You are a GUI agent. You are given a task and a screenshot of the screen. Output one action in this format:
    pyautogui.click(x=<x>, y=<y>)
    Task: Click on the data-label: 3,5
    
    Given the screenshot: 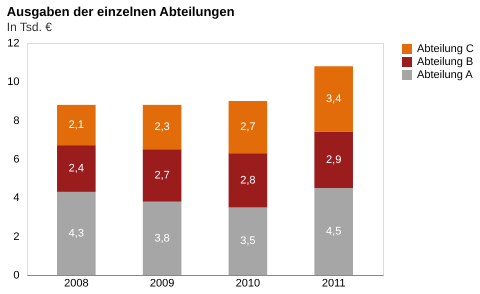 What is the action you would take?
    pyautogui.click(x=248, y=241)
    